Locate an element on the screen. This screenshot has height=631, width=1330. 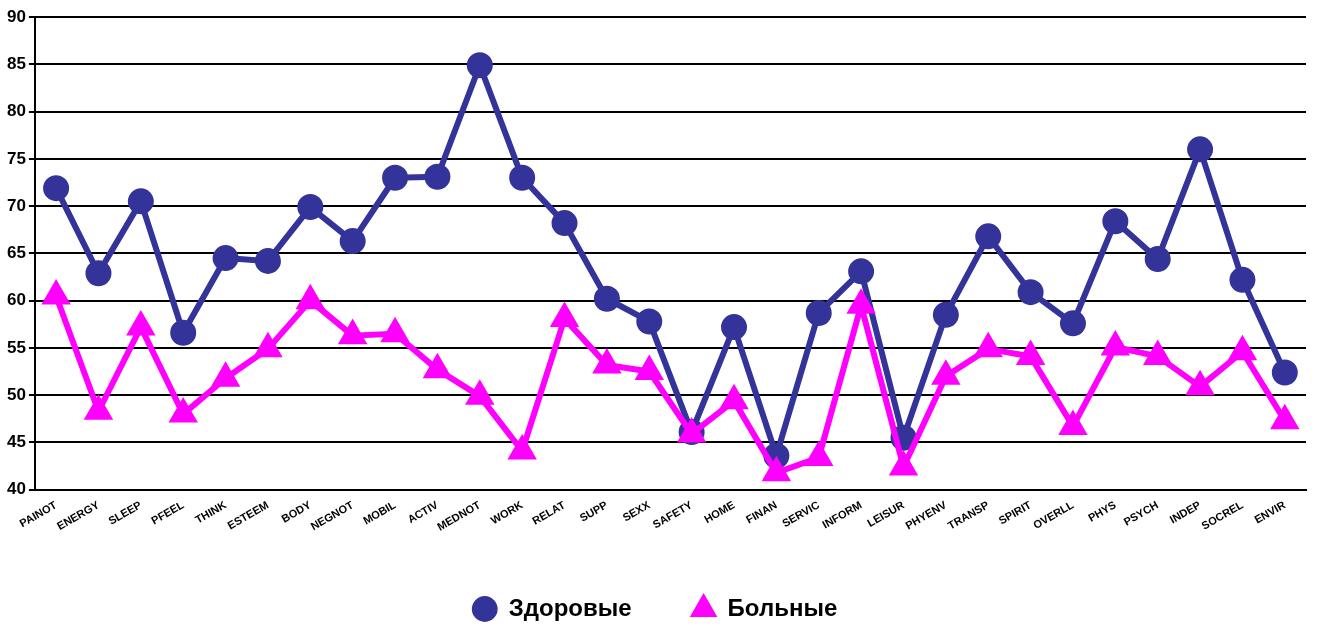
y-tick-label: 60 is located at coordinates (16, 300).